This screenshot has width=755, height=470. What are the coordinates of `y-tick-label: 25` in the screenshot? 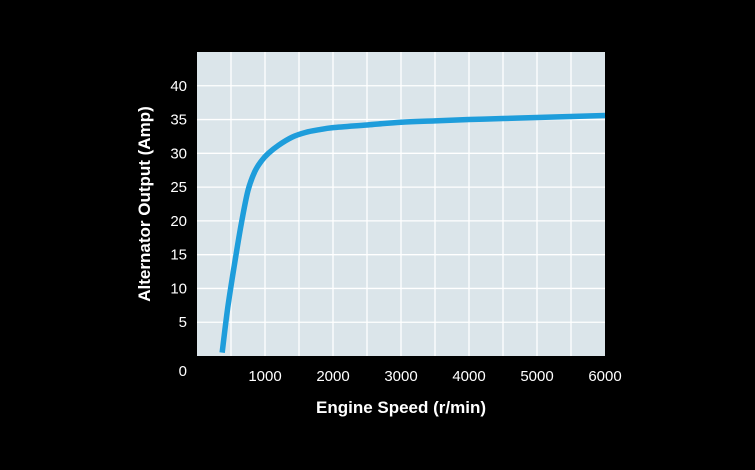 It's located at (178, 187).